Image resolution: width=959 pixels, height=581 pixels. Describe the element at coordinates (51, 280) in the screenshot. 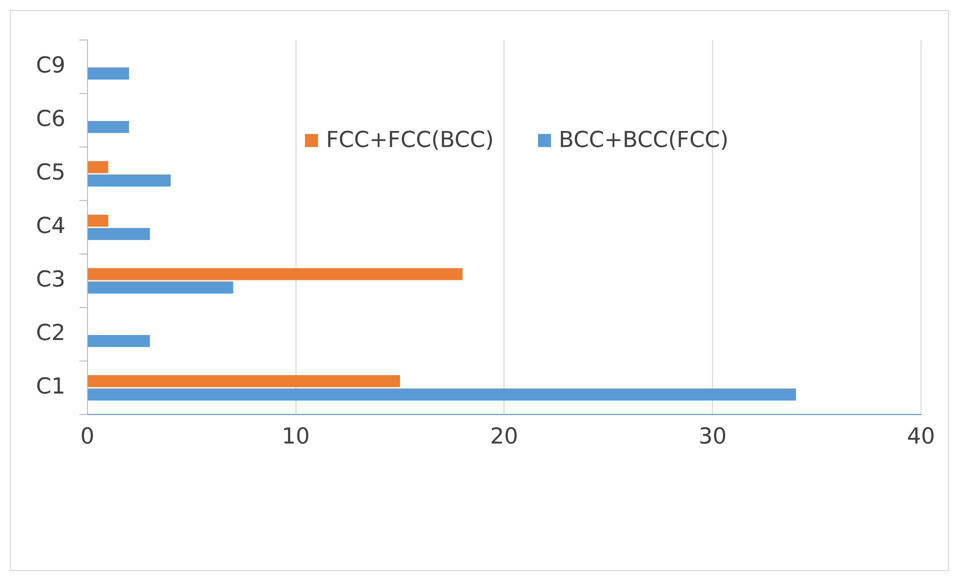

I see `y-tick-label: C3` at that location.